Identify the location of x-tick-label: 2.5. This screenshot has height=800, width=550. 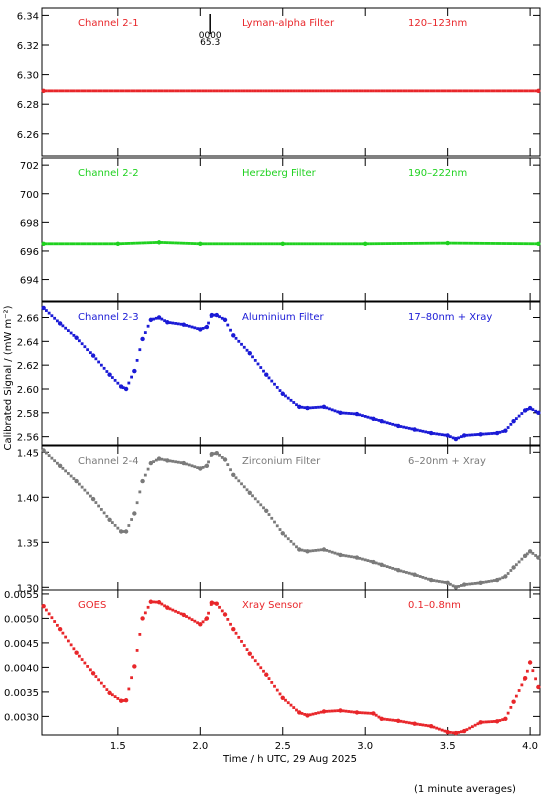
(283, 746).